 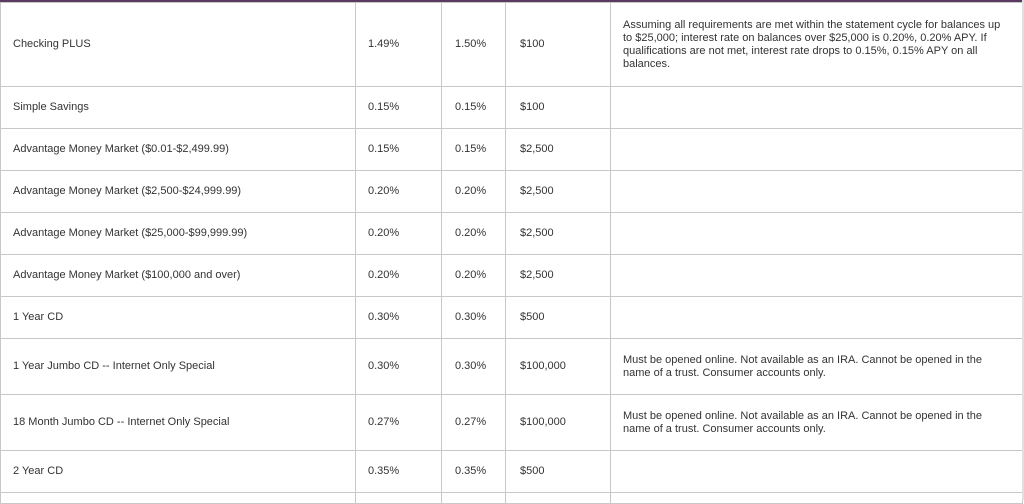 What do you see at coordinates (178, 471) in the screenshot?
I see `product-name: 2 Year CD` at bounding box center [178, 471].